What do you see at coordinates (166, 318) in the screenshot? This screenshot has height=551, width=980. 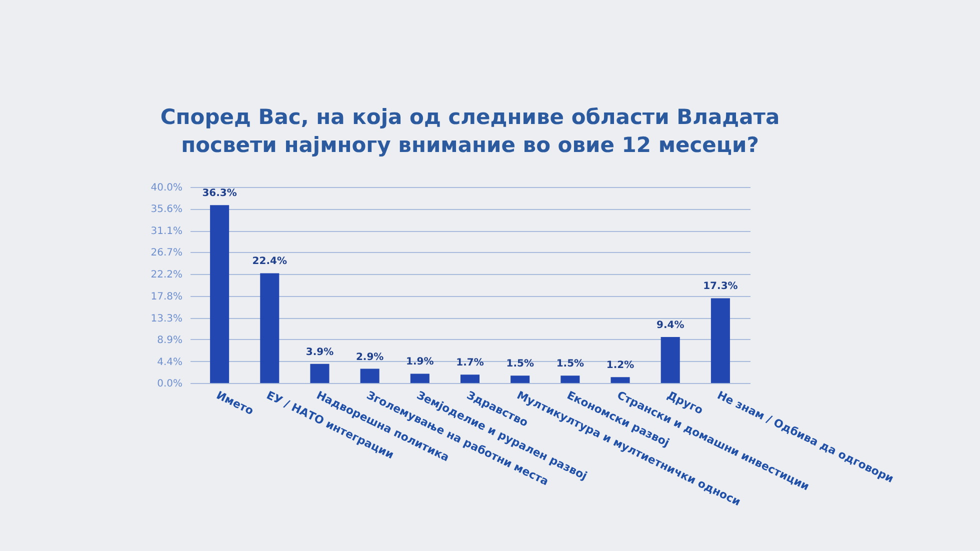 I see `y-tick-label: 13.3%` at bounding box center [166, 318].